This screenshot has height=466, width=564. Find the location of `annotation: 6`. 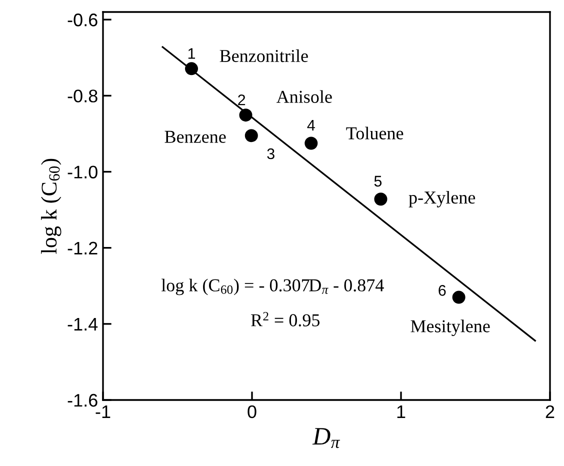

annotation: 6 is located at coordinates (442, 290).